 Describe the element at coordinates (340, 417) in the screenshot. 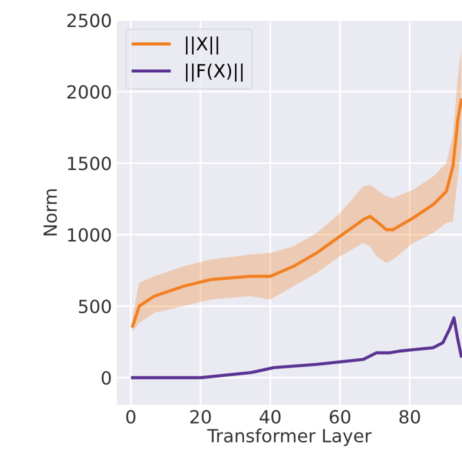

I see `x-tick-label: 60` at that location.